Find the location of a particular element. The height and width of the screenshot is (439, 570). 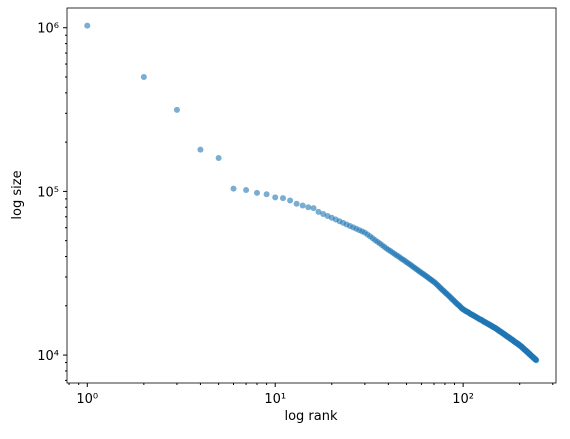

x-tick-label: 10² is located at coordinates (463, 399).